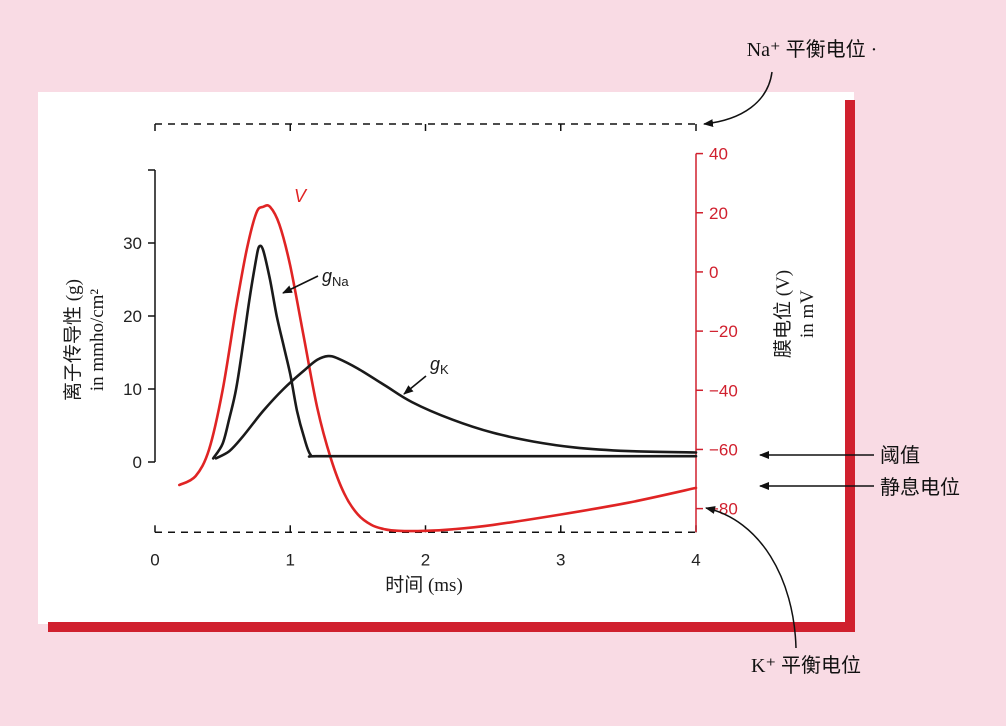 Image resolution: width=1006 pixels, height=726 pixels. Describe the element at coordinates (290, 559) in the screenshot. I see `x-tick-label: 1` at that location.